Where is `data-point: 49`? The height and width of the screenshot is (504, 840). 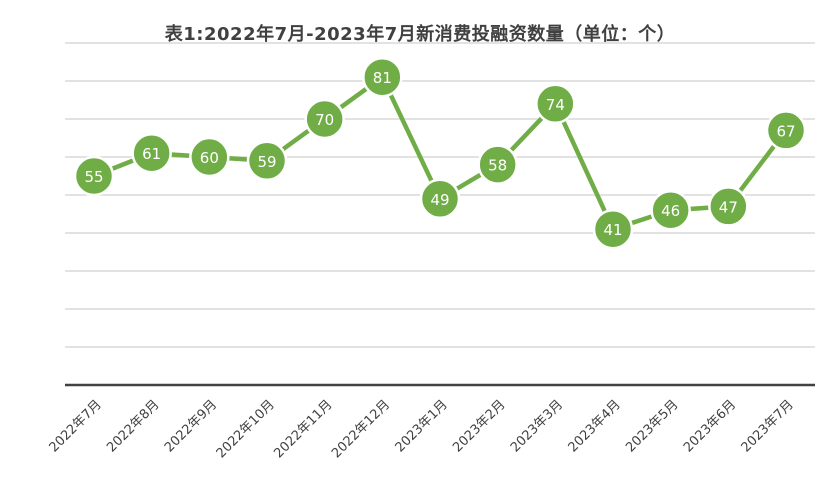 data-point: 49 is located at coordinates (440, 199).